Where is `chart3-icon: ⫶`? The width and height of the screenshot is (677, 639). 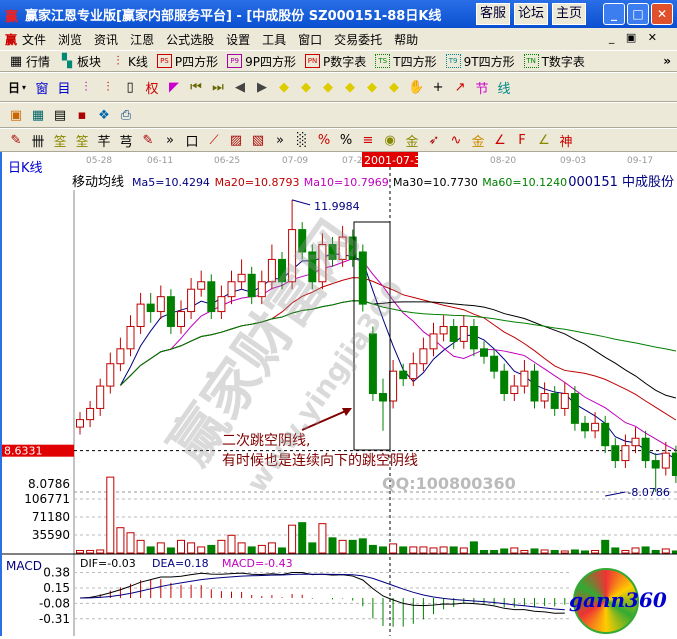
chart3-icon: ⫶ is located at coordinates (86, 87).